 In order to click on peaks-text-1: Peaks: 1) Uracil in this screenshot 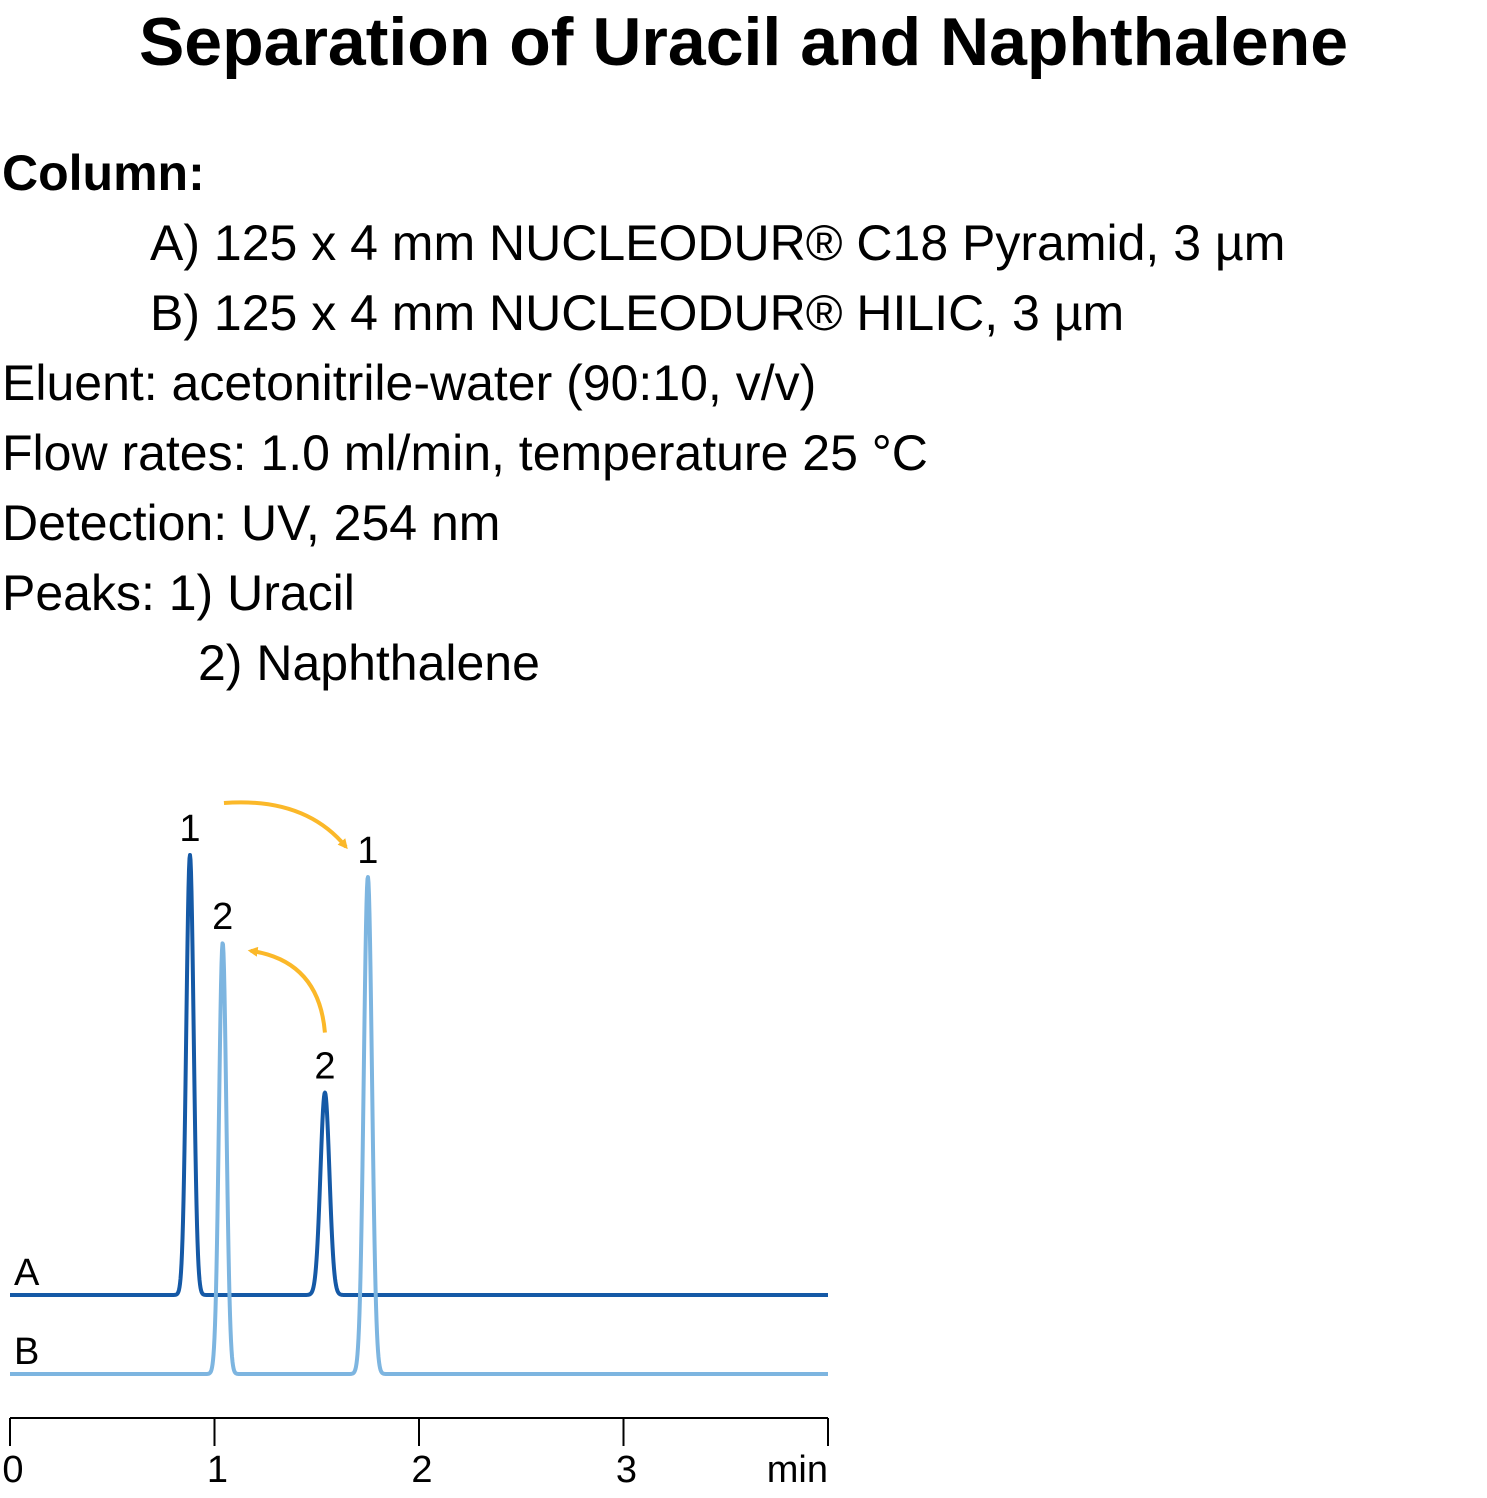, I will do `click(178, 593)`.